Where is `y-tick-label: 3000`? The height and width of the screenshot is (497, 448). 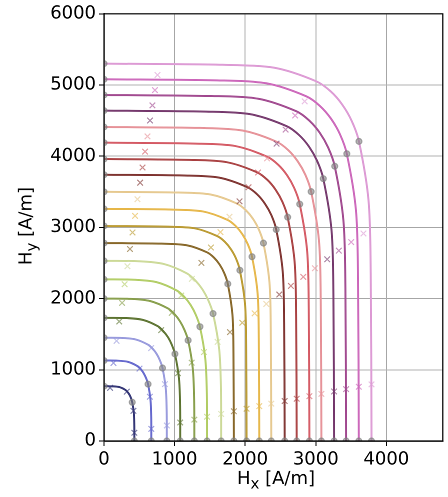
y-tick-label: 3000 is located at coordinates (73, 227).